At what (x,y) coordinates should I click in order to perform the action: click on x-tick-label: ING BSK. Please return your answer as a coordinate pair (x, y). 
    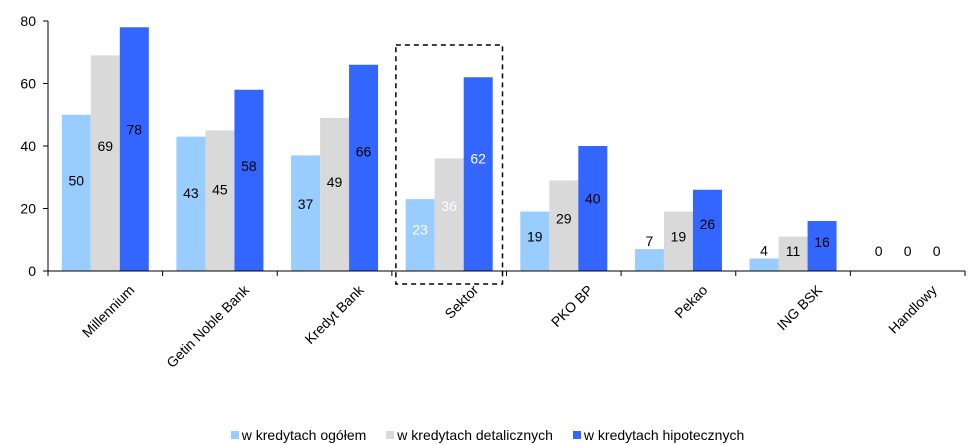
    Looking at the image, I should click on (800, 307).